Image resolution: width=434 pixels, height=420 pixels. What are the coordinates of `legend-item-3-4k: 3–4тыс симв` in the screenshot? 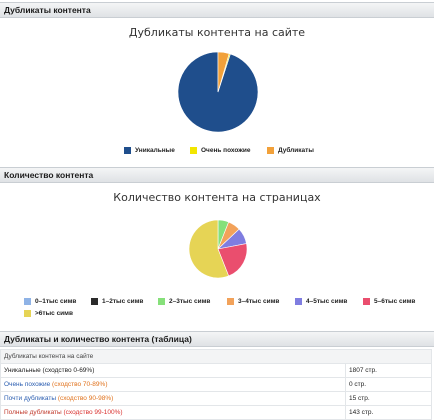 It's located at (253, 301).